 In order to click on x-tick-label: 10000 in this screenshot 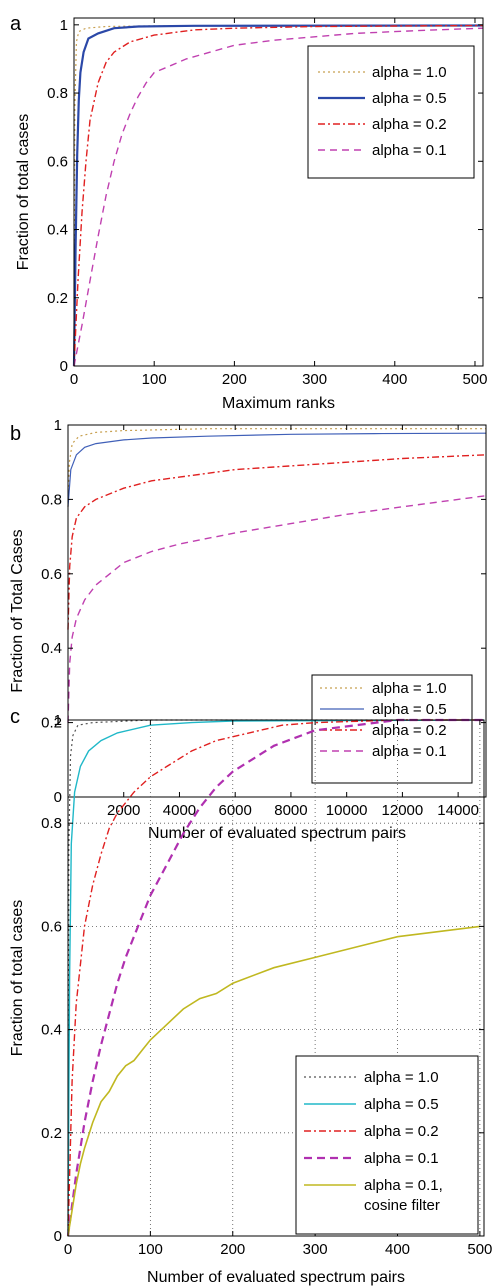, I will do `click(347, 810)`.